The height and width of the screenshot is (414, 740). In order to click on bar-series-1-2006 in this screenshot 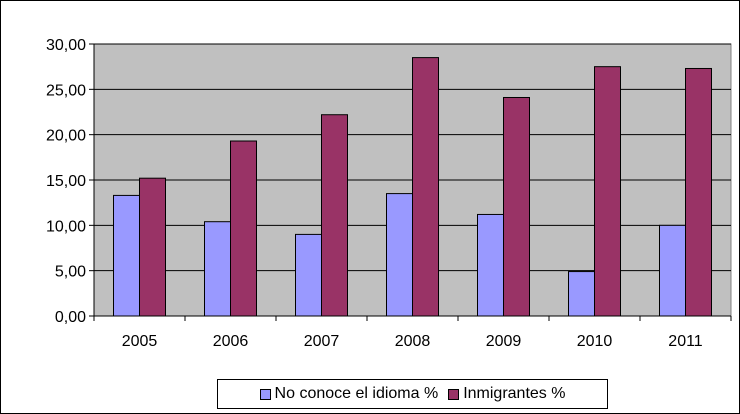, I will do `click(243, 228)`.